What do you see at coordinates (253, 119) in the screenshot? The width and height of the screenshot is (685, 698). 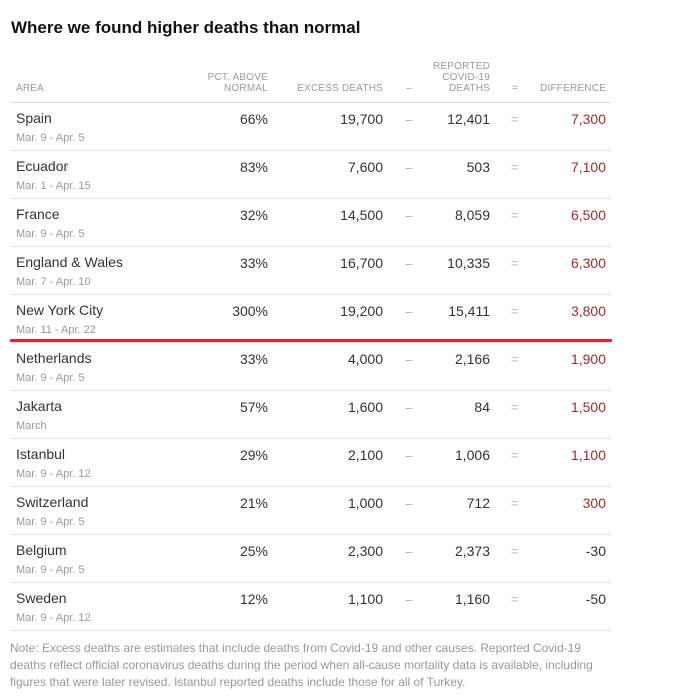 I see `row-pct-above-normal: 66%` at bounding box center [253, 119].